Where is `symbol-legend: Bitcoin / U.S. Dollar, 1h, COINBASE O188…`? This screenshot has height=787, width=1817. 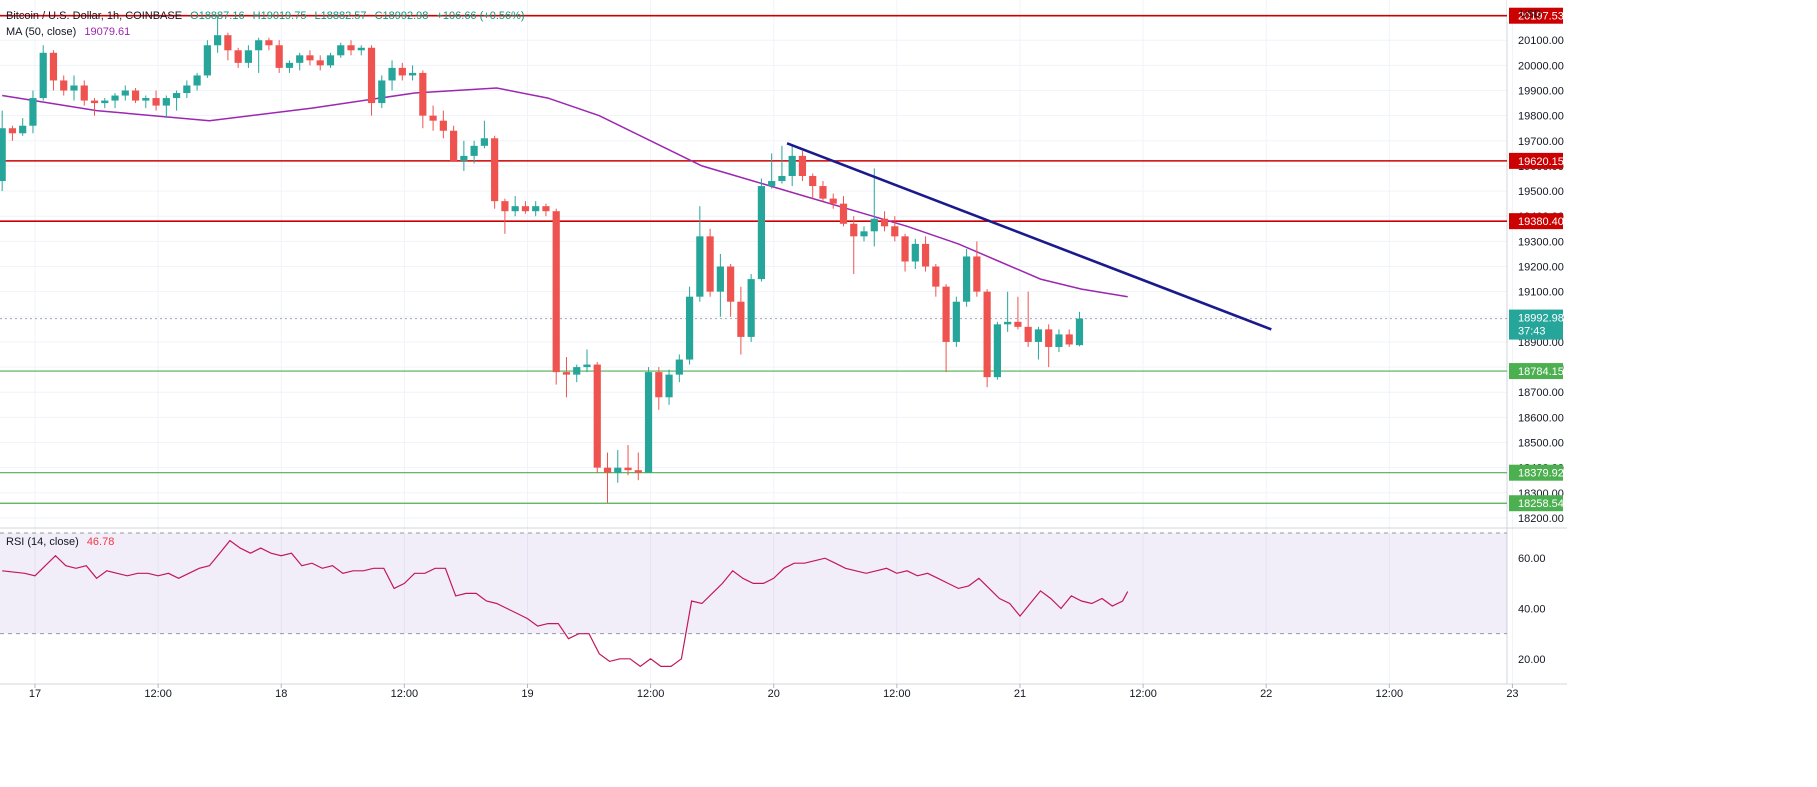 symbol-legend: Bitcoin / U.S. Dollar, 1h, COINBASE O188… is located at coordinates (268, 16).